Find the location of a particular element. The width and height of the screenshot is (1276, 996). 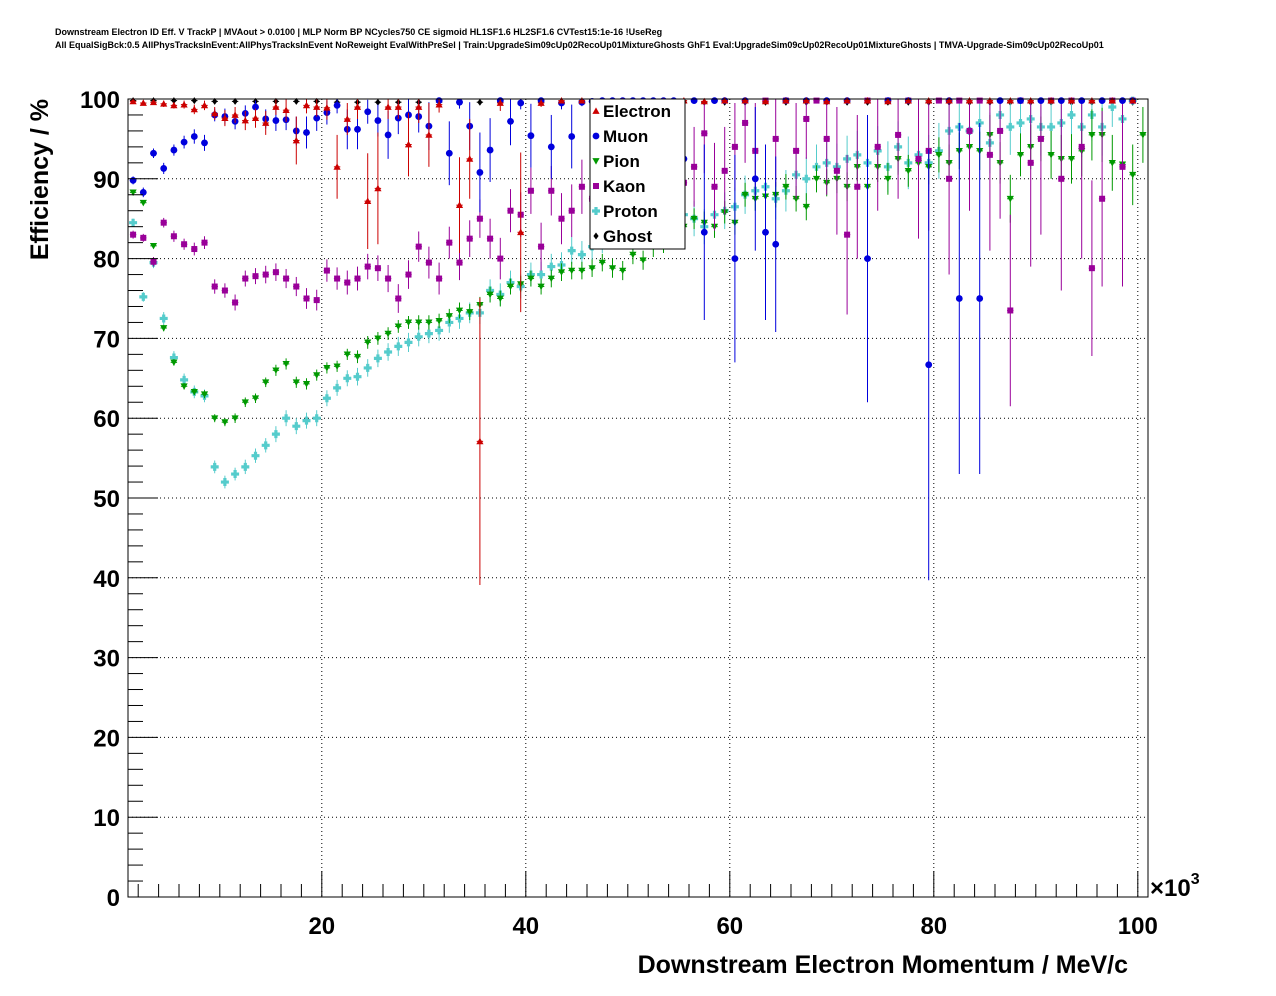

legend-label-kaon: Kaon is located at coordinates (624, 186).